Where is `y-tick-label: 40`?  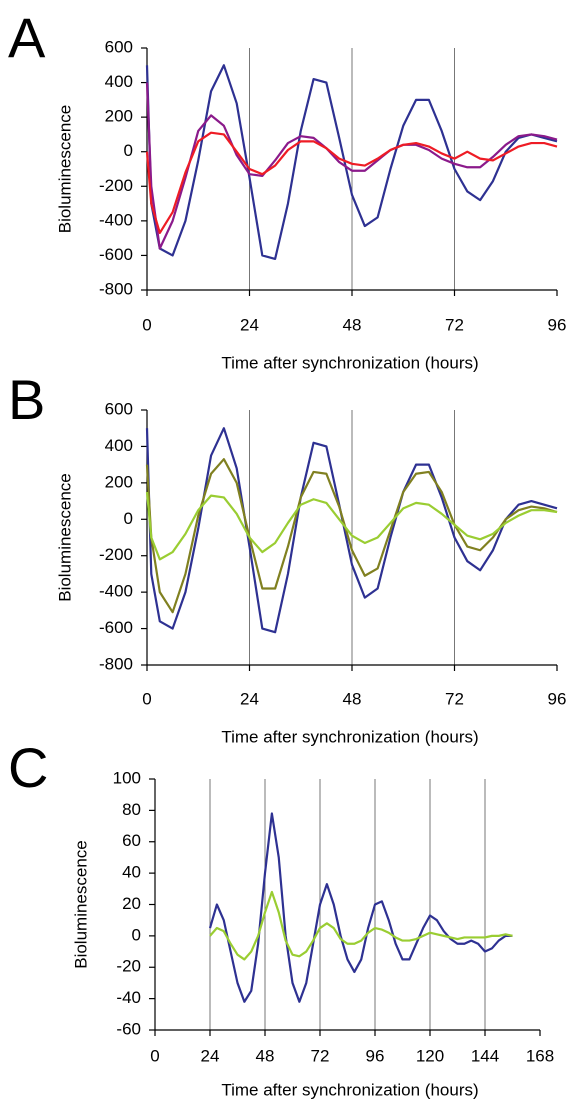 y-tick-label: 40 is located at coordinates (131, 872).